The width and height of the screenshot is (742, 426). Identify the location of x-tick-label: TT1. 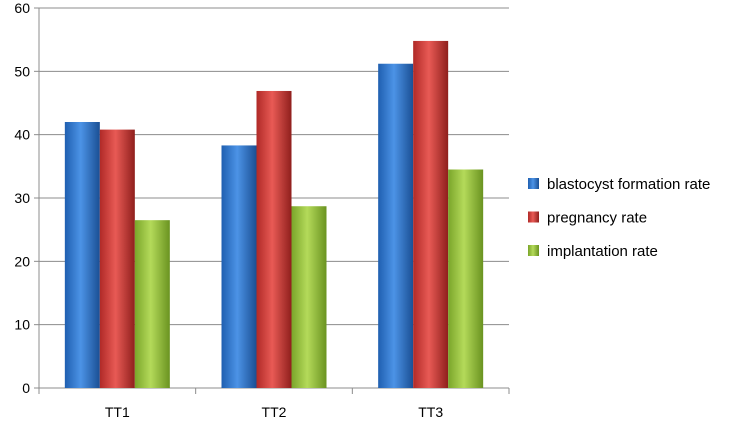
(117, 412).